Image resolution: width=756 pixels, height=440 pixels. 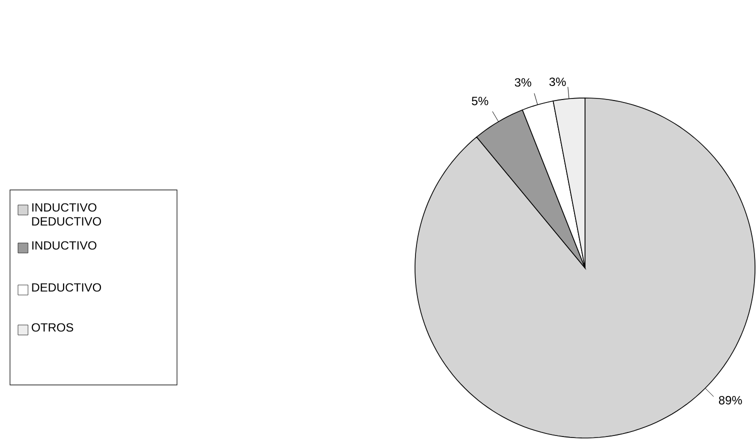 What do you see at coordinates (730, 400) in the screenshot?
I see `data-label: 89%` at bounding box center [730, 400].